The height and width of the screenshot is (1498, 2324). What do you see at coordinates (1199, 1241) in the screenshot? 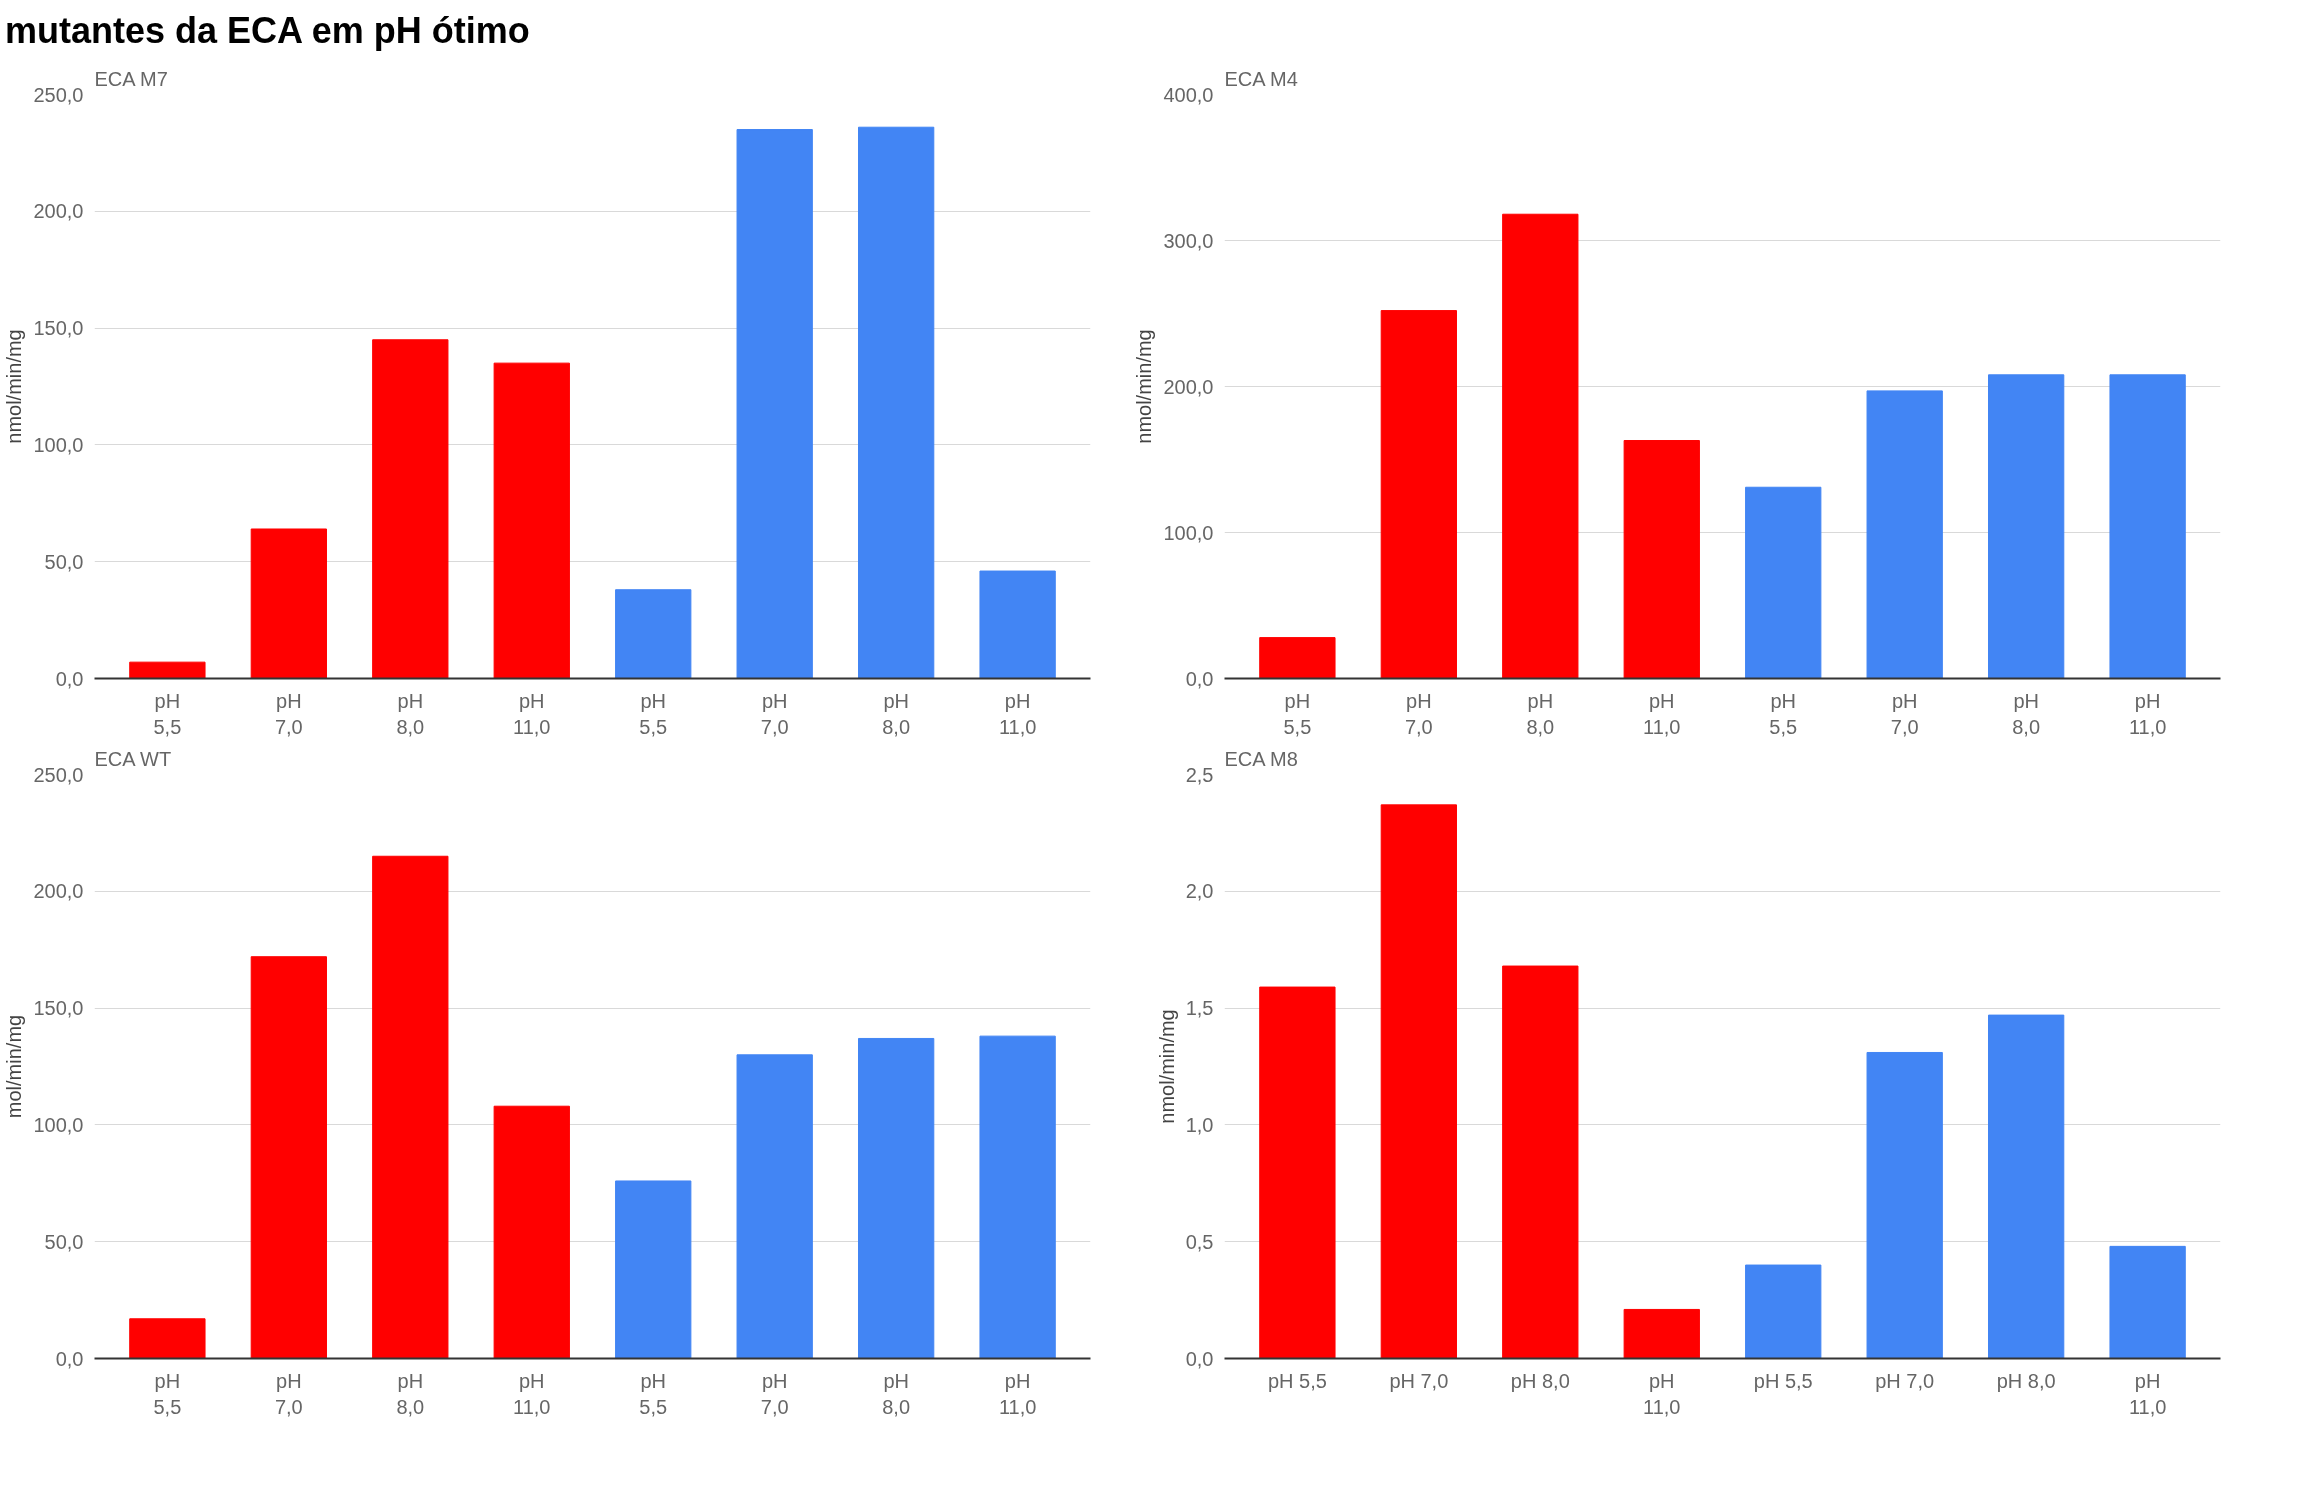
I see `y-tick-label: 0,5` at bounding box center [1199, 1241].